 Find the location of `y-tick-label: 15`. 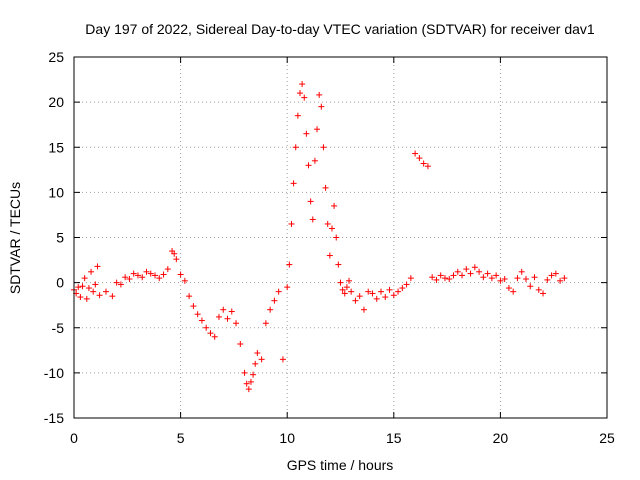

y-tick-label: 15 is located at coordinates (56, 147).